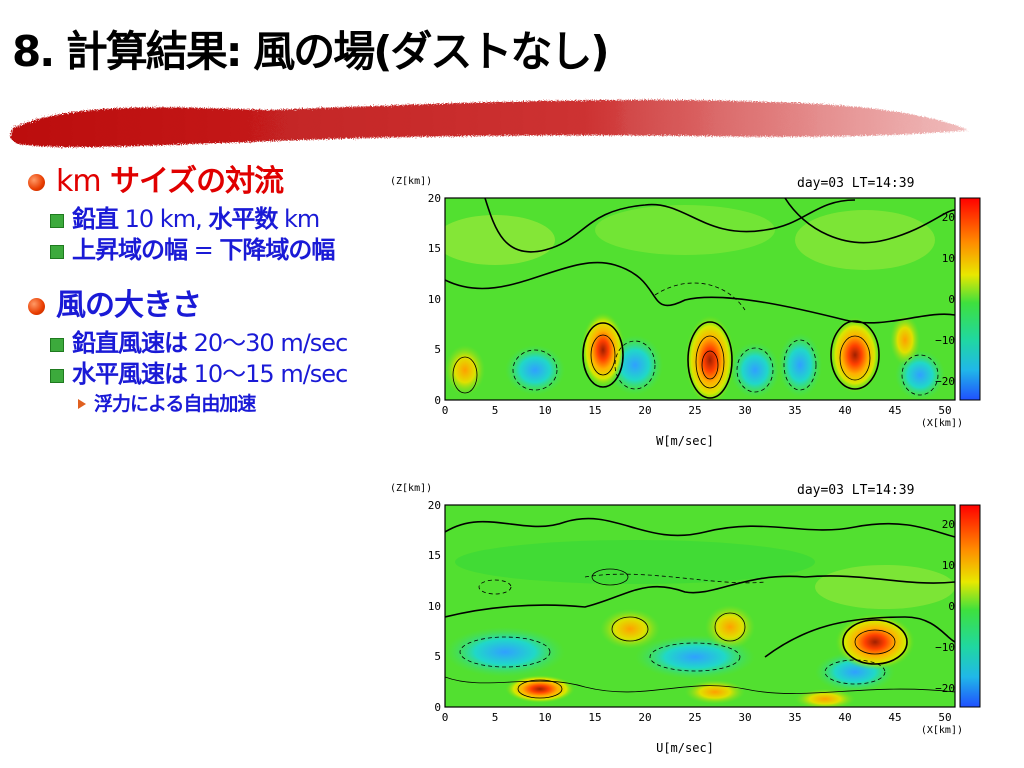 The image size is (1024, 768). I want to click on w-contour-field, so click(700, 299).